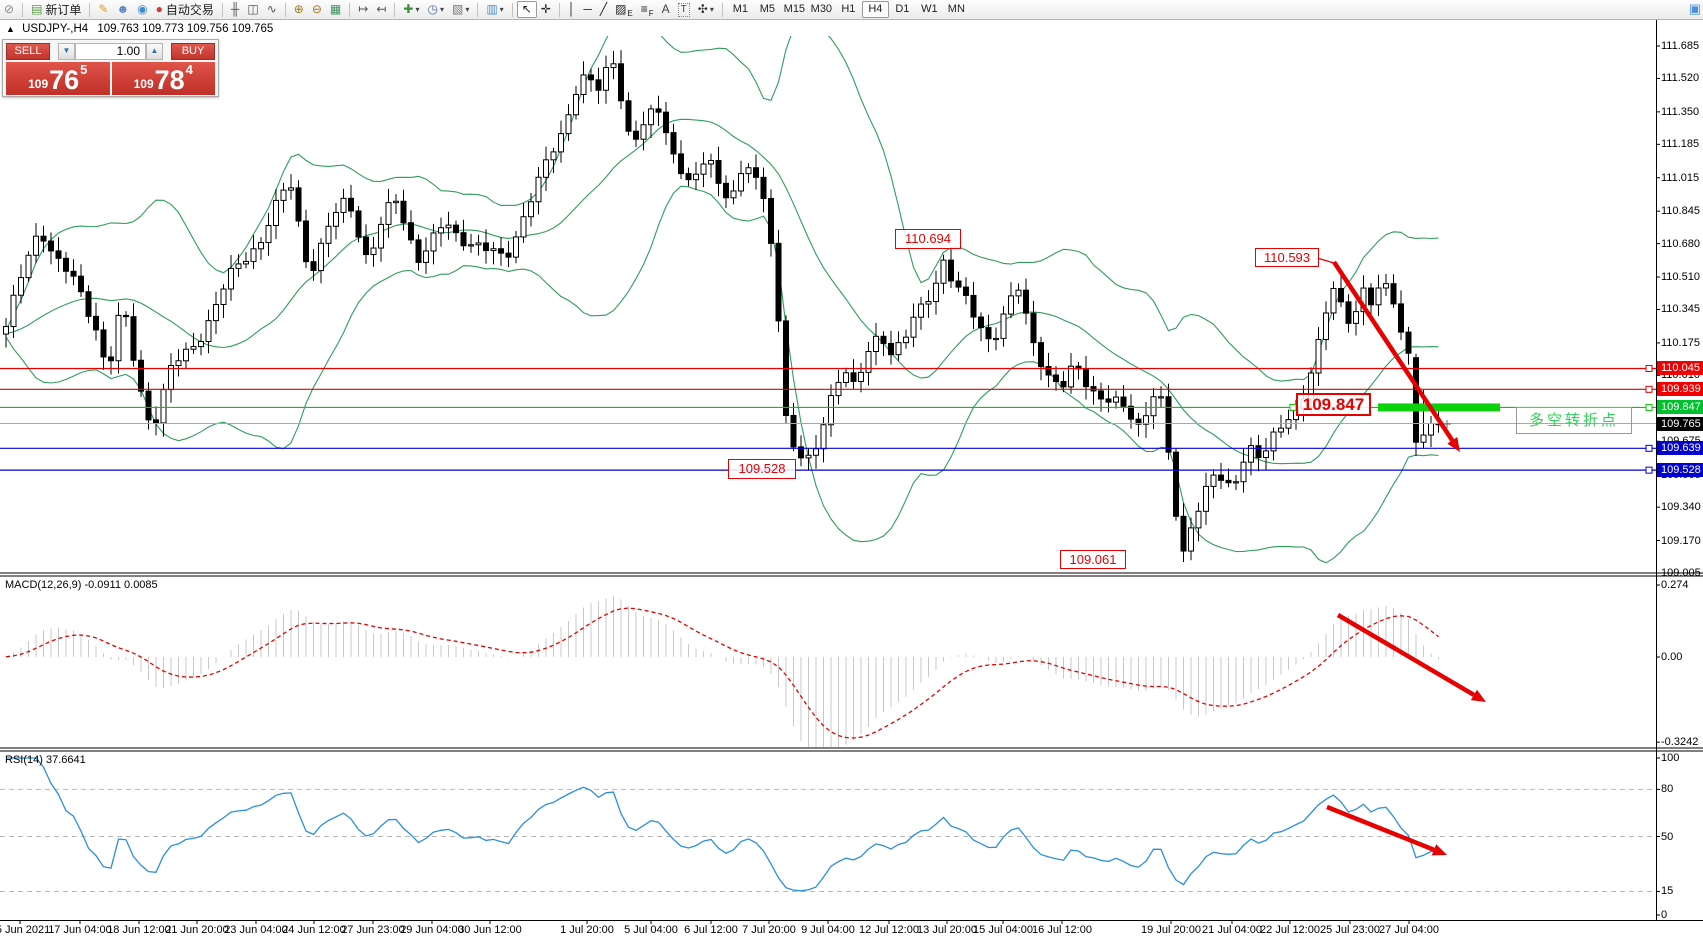 The image size is (1703, 942). Describe the element at coordinates (169, 80) in the screenshot. I see `buy-price-big: 78` at that location.